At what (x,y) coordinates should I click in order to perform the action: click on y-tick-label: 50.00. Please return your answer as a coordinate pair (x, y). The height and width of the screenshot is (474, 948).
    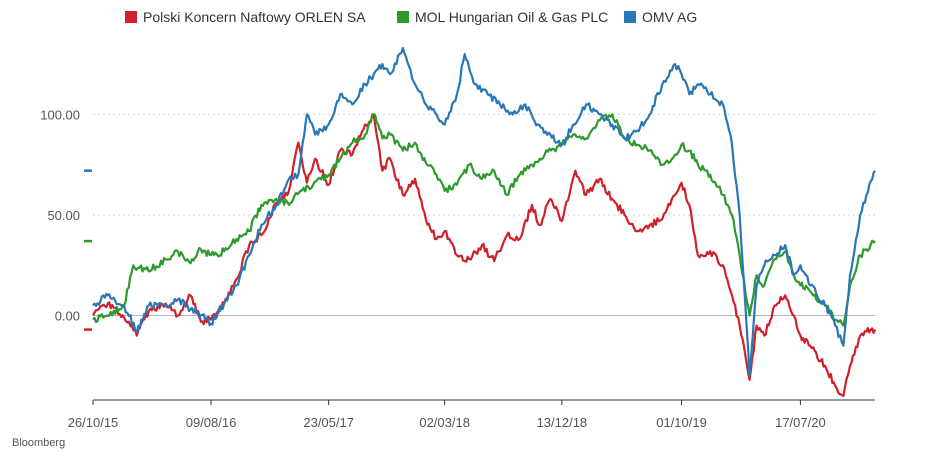
    Looking at the image, I should click on (63, 215).